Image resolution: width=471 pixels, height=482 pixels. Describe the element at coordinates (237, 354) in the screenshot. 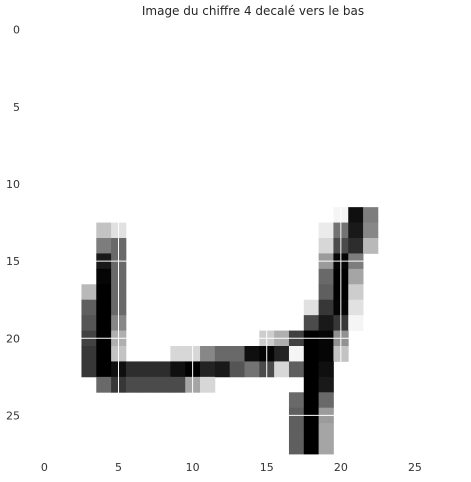

I see `pixel-cell-r21-c13` at that location.